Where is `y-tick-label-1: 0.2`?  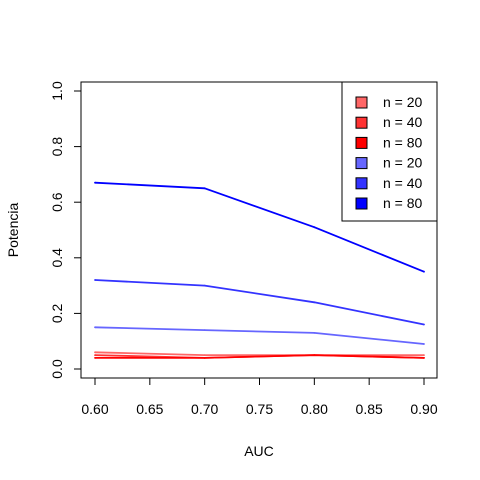
y-tick-label-1: 0.2 is located at coordinates (57, 313).